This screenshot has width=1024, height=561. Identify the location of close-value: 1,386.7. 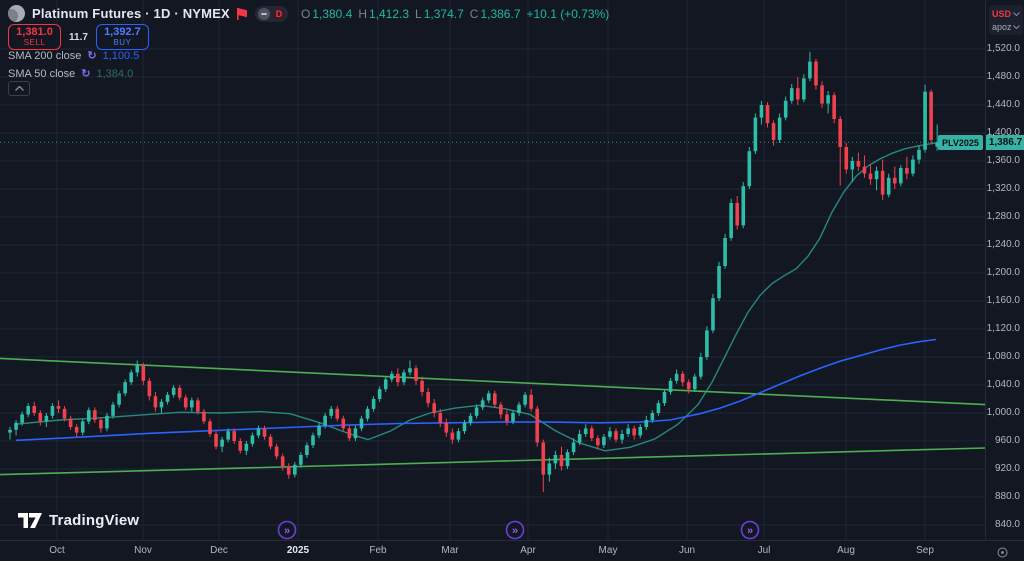
(500, 13).